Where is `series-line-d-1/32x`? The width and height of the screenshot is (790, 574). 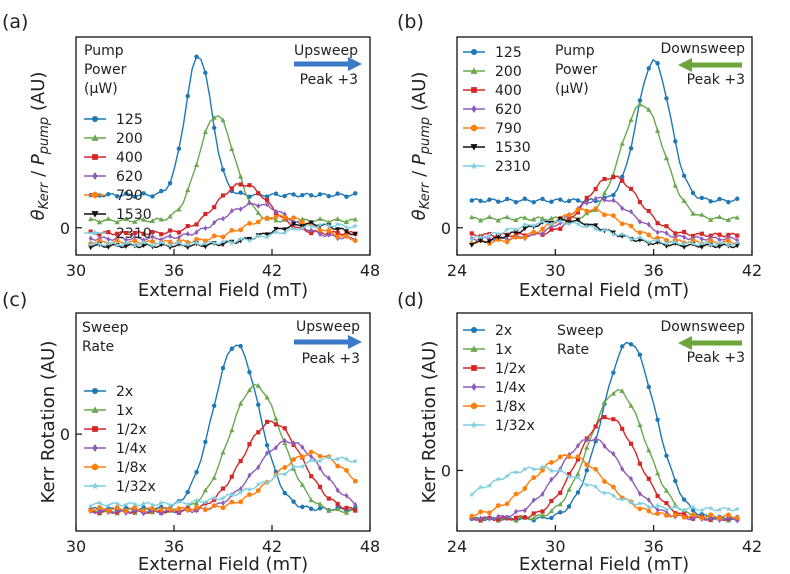
series-line-d-1/32x is located at coordinates (604, 489).